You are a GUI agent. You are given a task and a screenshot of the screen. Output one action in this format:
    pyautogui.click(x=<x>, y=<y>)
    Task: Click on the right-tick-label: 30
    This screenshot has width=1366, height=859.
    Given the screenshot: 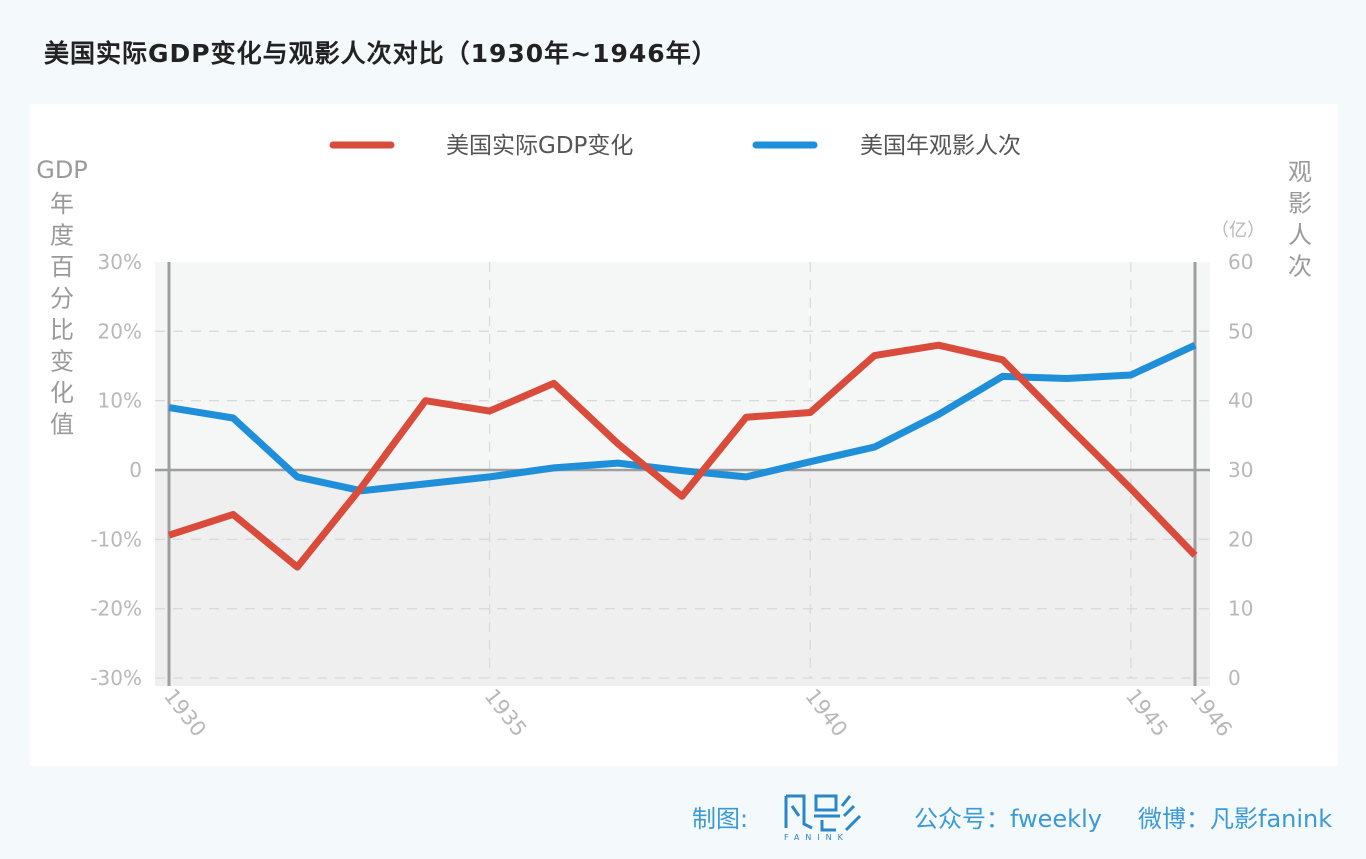 What is the action you would take?
    pyautogui.click(x=1240, y=470)
    